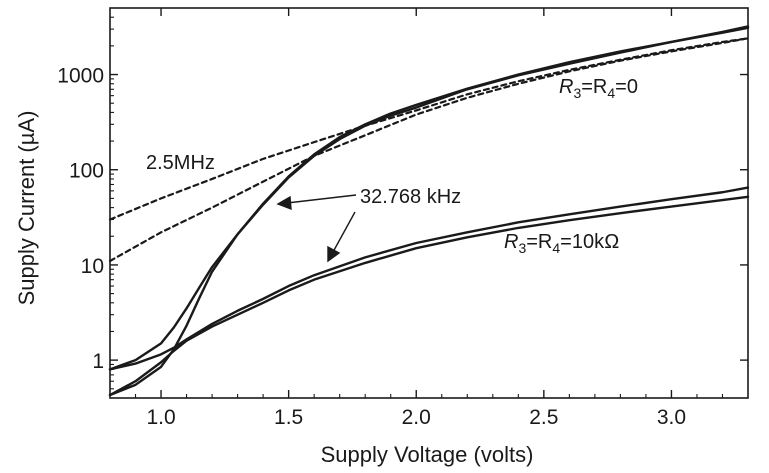 The width and height of the screenshot is (769, 473). Describe the element at coordinates (626, 87) in the screenshot. I see `r-value: =0` at that location.